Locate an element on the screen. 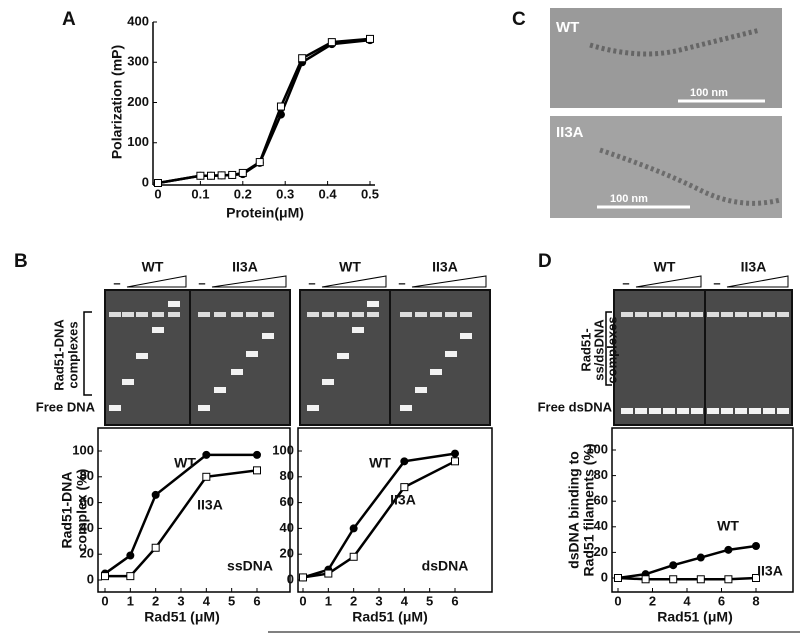 Image resolution: width=800 pixels, height=638 pixels. y-tick-label: 200 is located at coordinates (138, 101).